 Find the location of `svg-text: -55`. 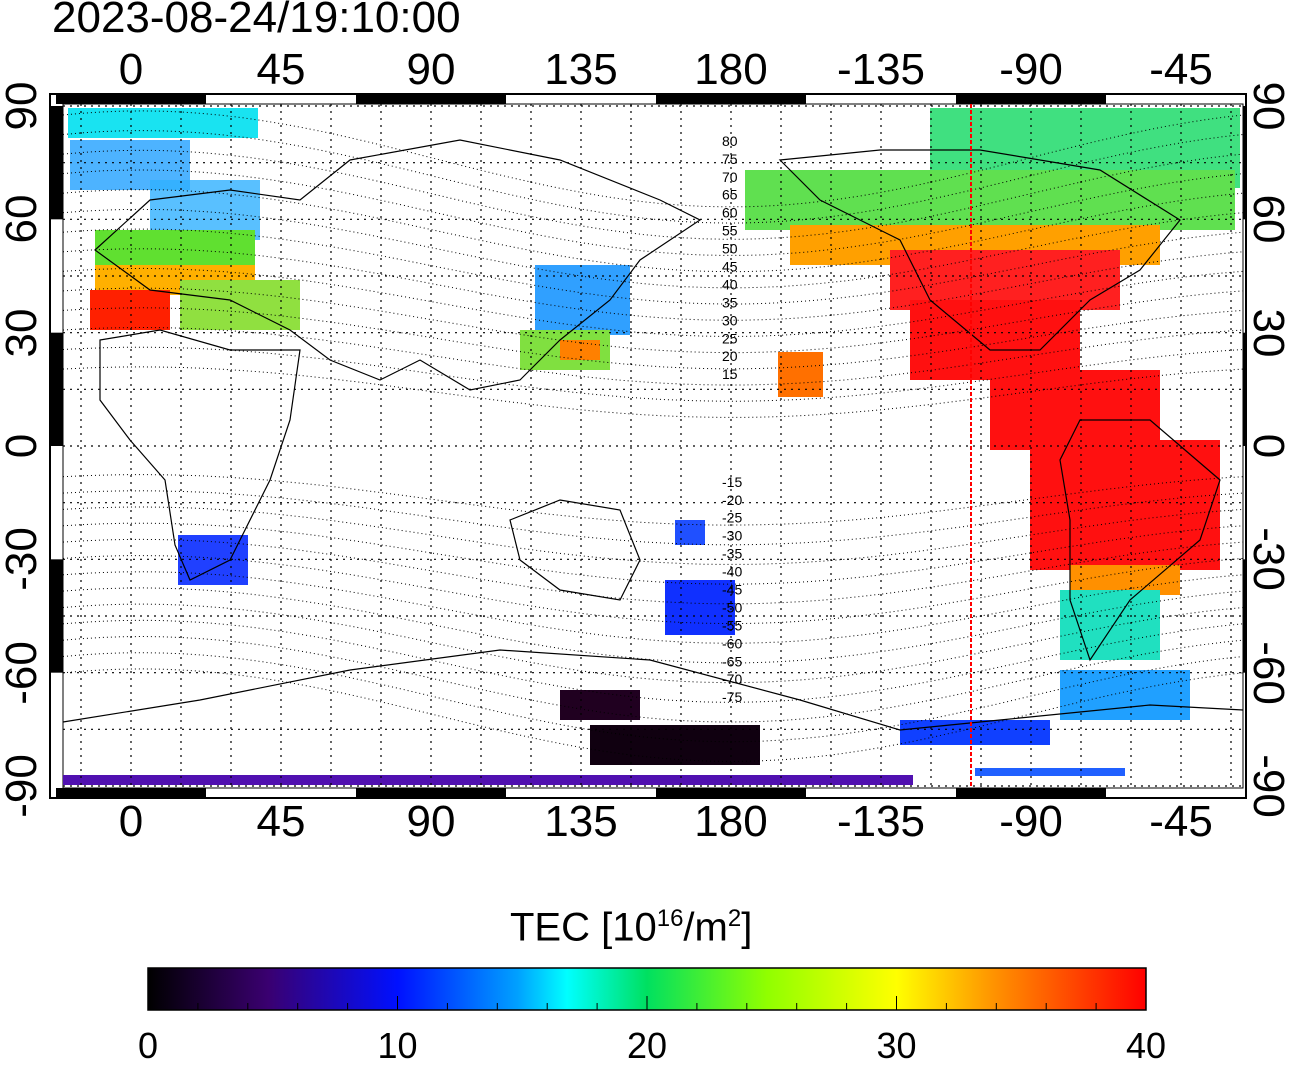

svg-text: -55 is located at coordinates (732, 625).